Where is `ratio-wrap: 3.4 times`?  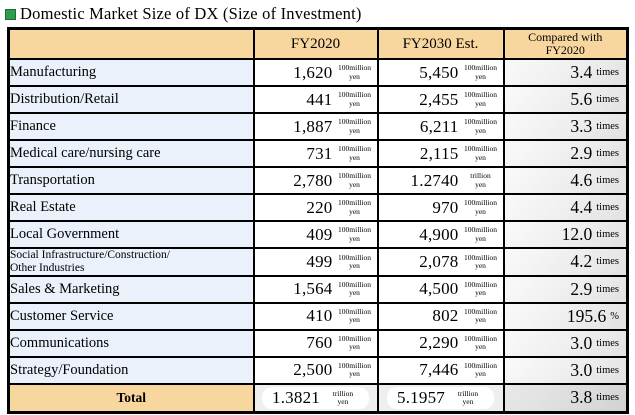 ratio-wrap: 3.4 times is located at coordinates (566, 72).